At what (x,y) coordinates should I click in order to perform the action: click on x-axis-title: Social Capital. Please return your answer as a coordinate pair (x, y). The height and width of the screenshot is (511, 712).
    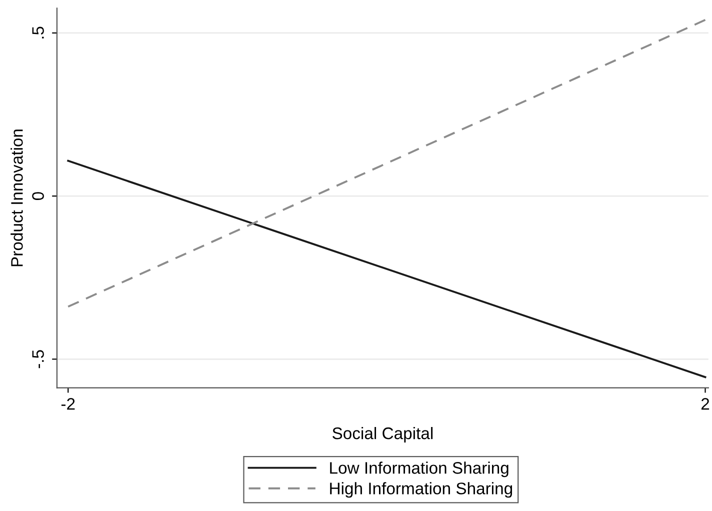
    Looking at the image, I should click on (382, 434).